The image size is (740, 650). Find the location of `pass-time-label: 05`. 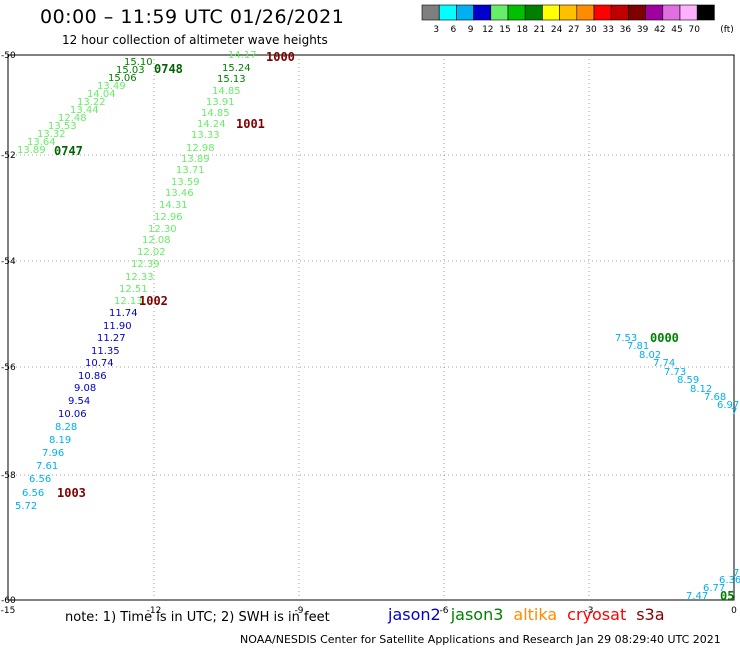

pass-time-label: 05 is located at coordinates (727, 596).